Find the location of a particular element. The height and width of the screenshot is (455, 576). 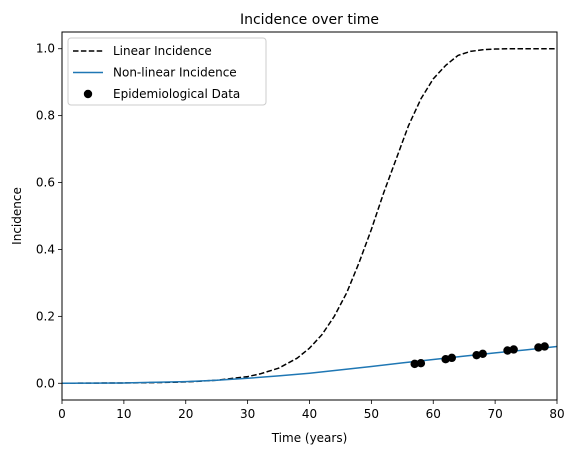

x-tick-label: 40 is located at coordinates (309, 414).